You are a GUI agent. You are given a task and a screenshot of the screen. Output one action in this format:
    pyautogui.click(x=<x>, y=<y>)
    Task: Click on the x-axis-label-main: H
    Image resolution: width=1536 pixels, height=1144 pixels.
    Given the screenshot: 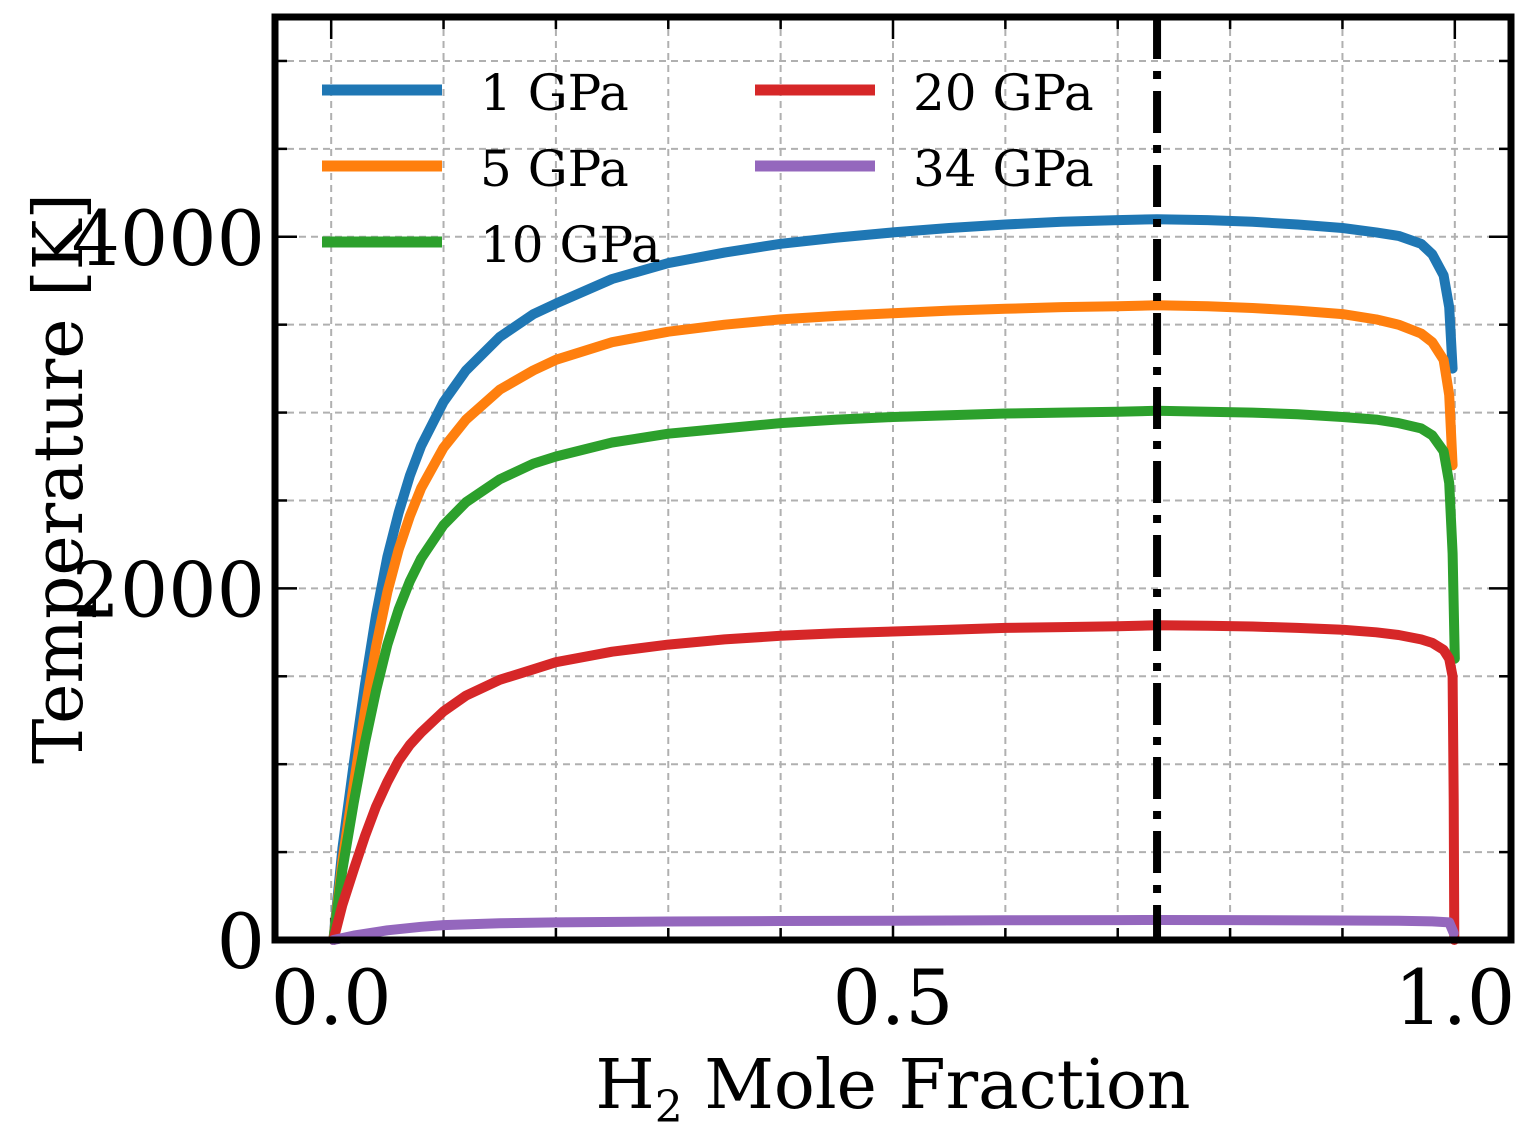 What is the action you would take?
    pyautogui.click(x=624, y=1085)
    